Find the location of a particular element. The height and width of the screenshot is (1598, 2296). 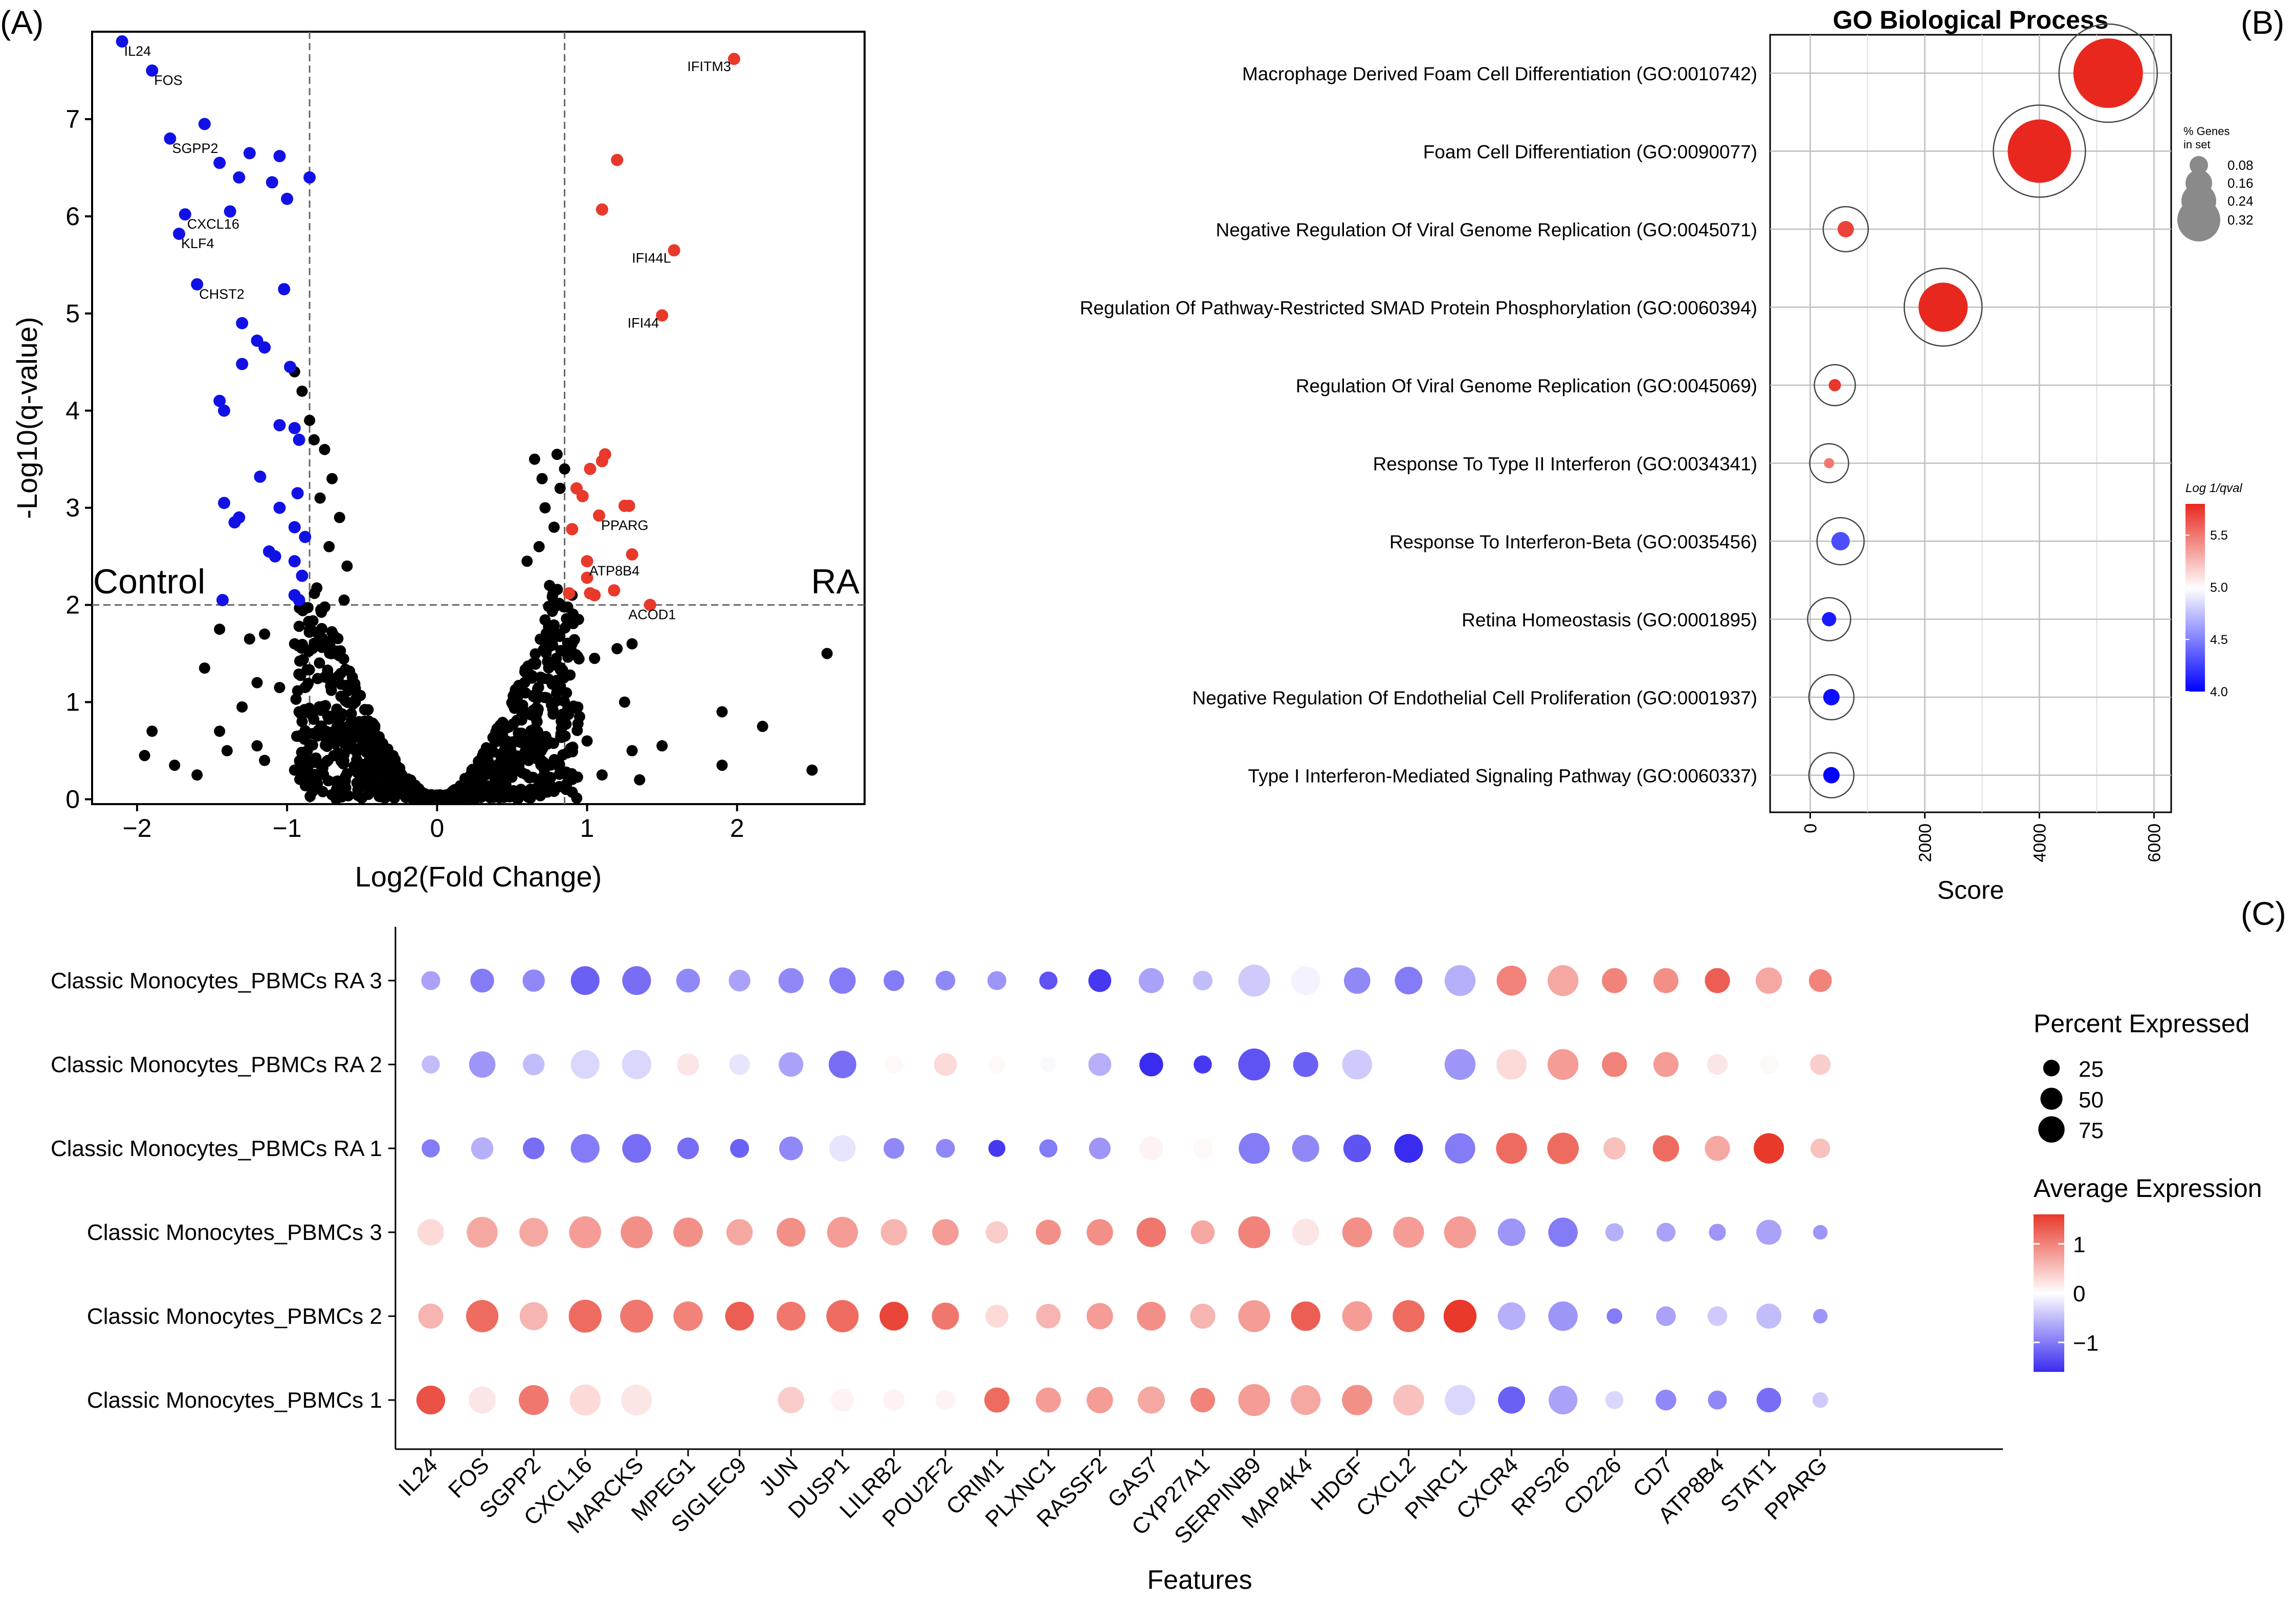

color-legend-label: 1 is located at coordinates (2079, 1244).